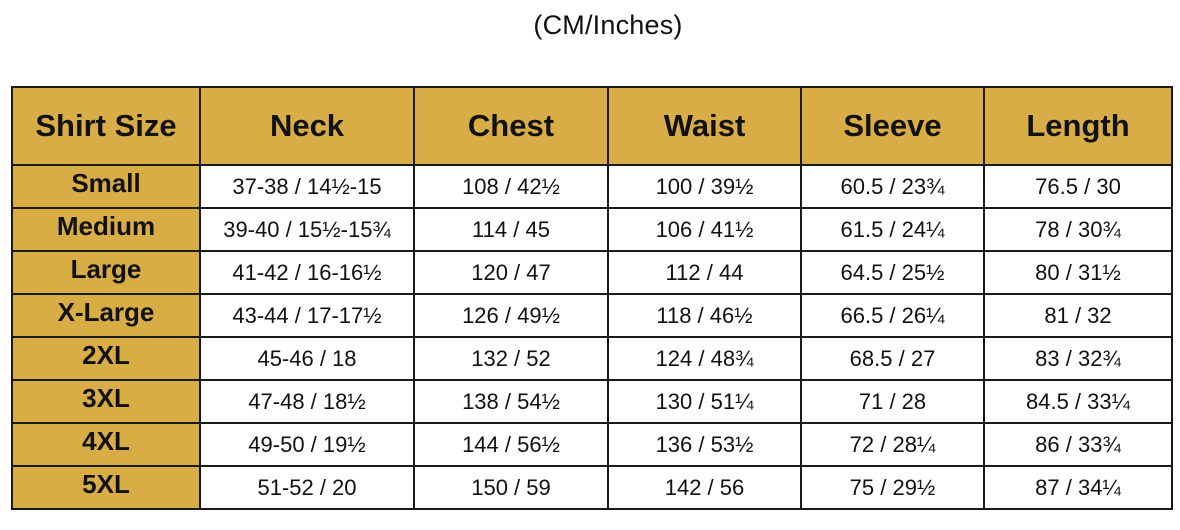 The width and height of the screenshot is (1180, 530). What do you see at coordinates (1078, 401) in the screenshot?
I see `length-cell: 84.5 / 33¼` at bounding box center [1078, 401].